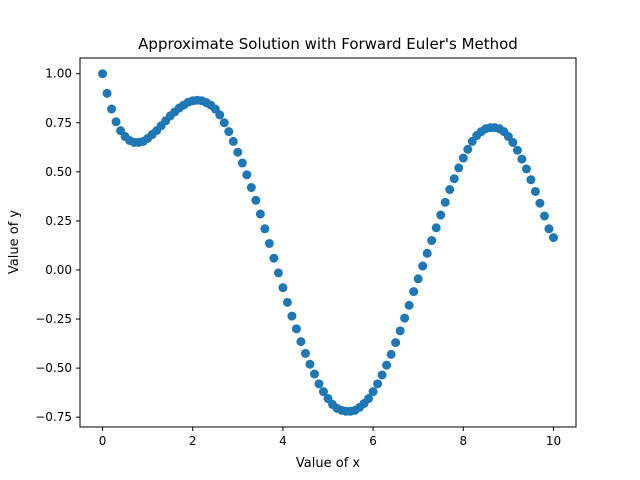  I want to click on y-tick-label: 0.25, so click(58, 221).